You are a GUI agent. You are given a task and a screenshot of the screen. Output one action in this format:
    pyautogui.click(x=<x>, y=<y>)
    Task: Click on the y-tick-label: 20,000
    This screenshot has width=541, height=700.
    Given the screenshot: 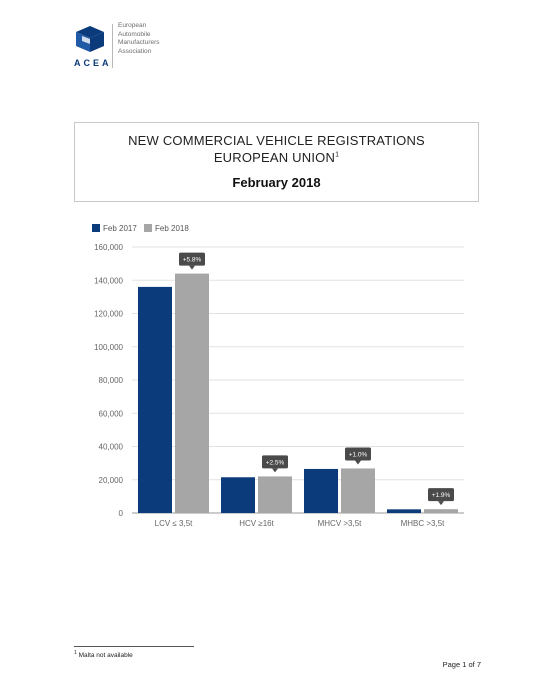 What is the action you would take?
    pyautogui.click(x=111, y=480)
    